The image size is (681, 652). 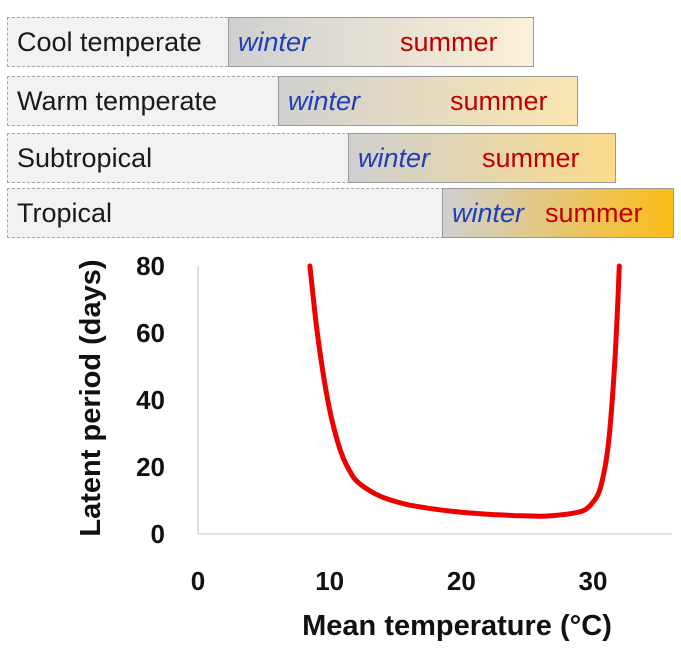 I want to click on y-tick-label: 60, so click(x=150, y=333).